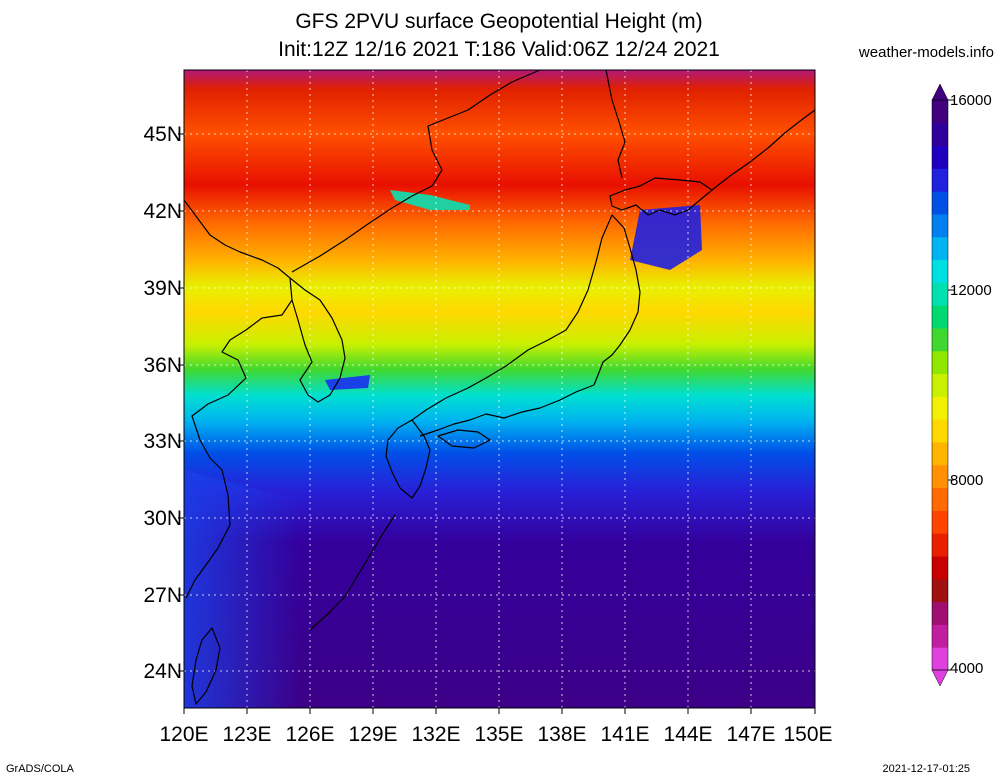 The width and height of the screenshot is (1000, 779). What do you see at coordinates (499, 734) in the screenshot?
I see `lon-label-135e: 135E` at bounding box center [499, 734].